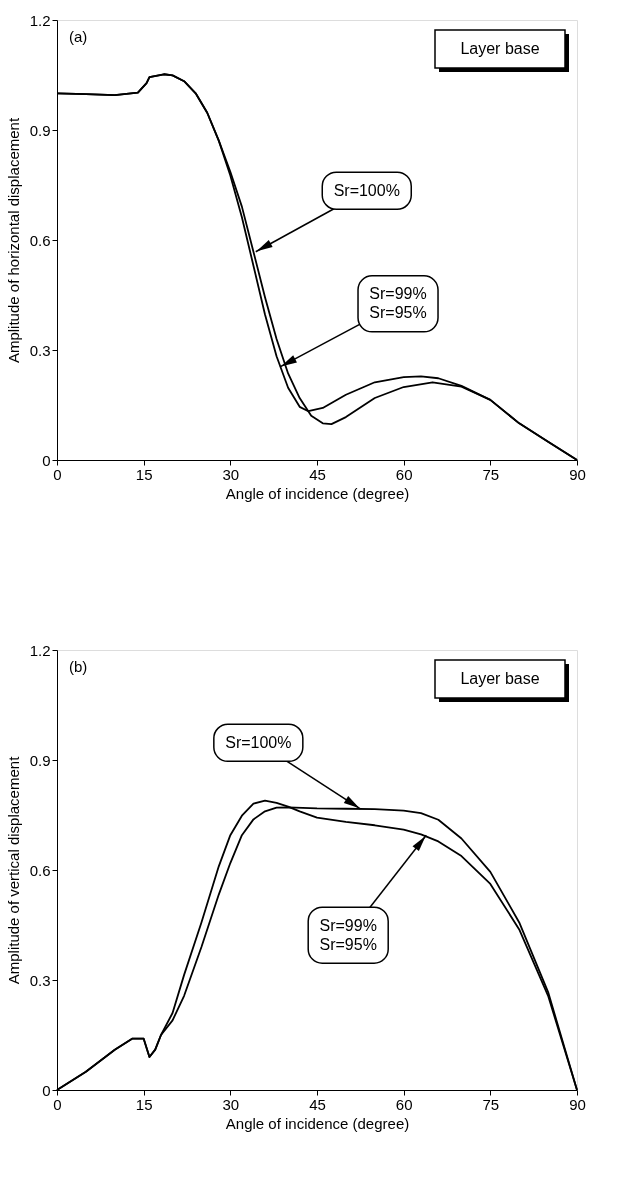  Describe the element at coordinates (13, 240) in the screenshot. I see `y-axis-title: Amplitude of horizontal displacement` at that location.